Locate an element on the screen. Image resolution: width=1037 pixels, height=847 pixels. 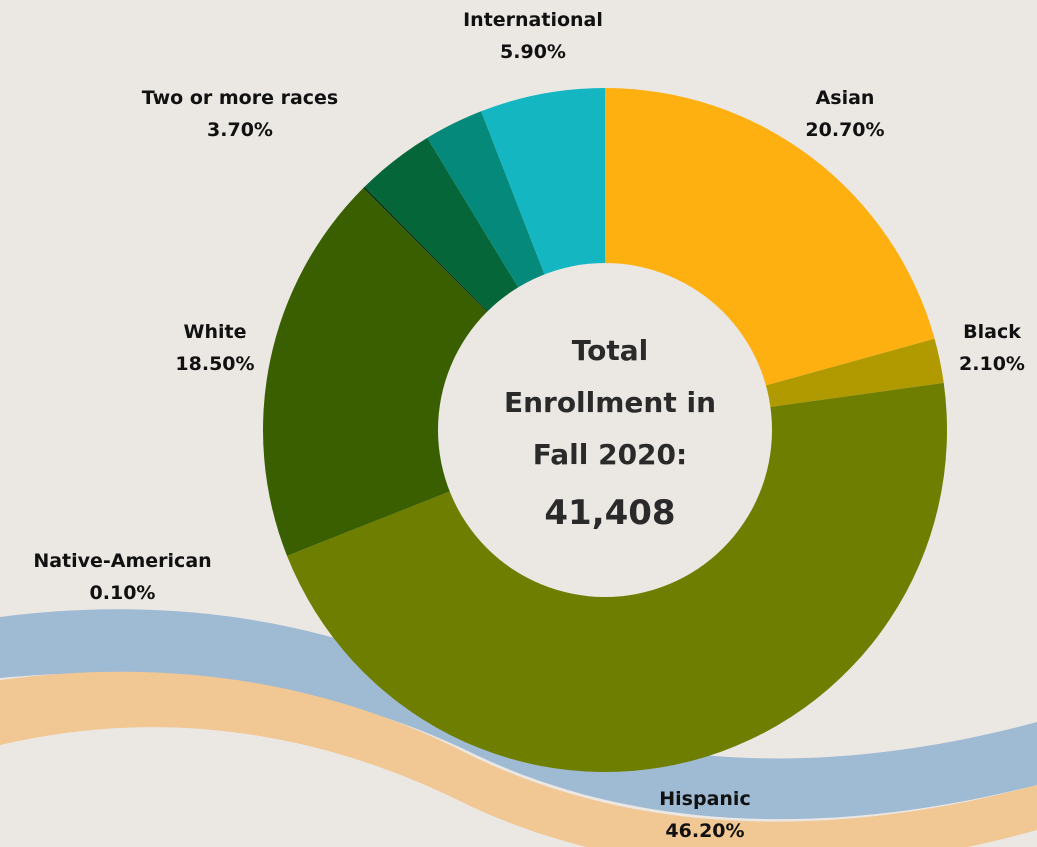
center-line-3: Fall 2020: is located at coordinates (610, 454).